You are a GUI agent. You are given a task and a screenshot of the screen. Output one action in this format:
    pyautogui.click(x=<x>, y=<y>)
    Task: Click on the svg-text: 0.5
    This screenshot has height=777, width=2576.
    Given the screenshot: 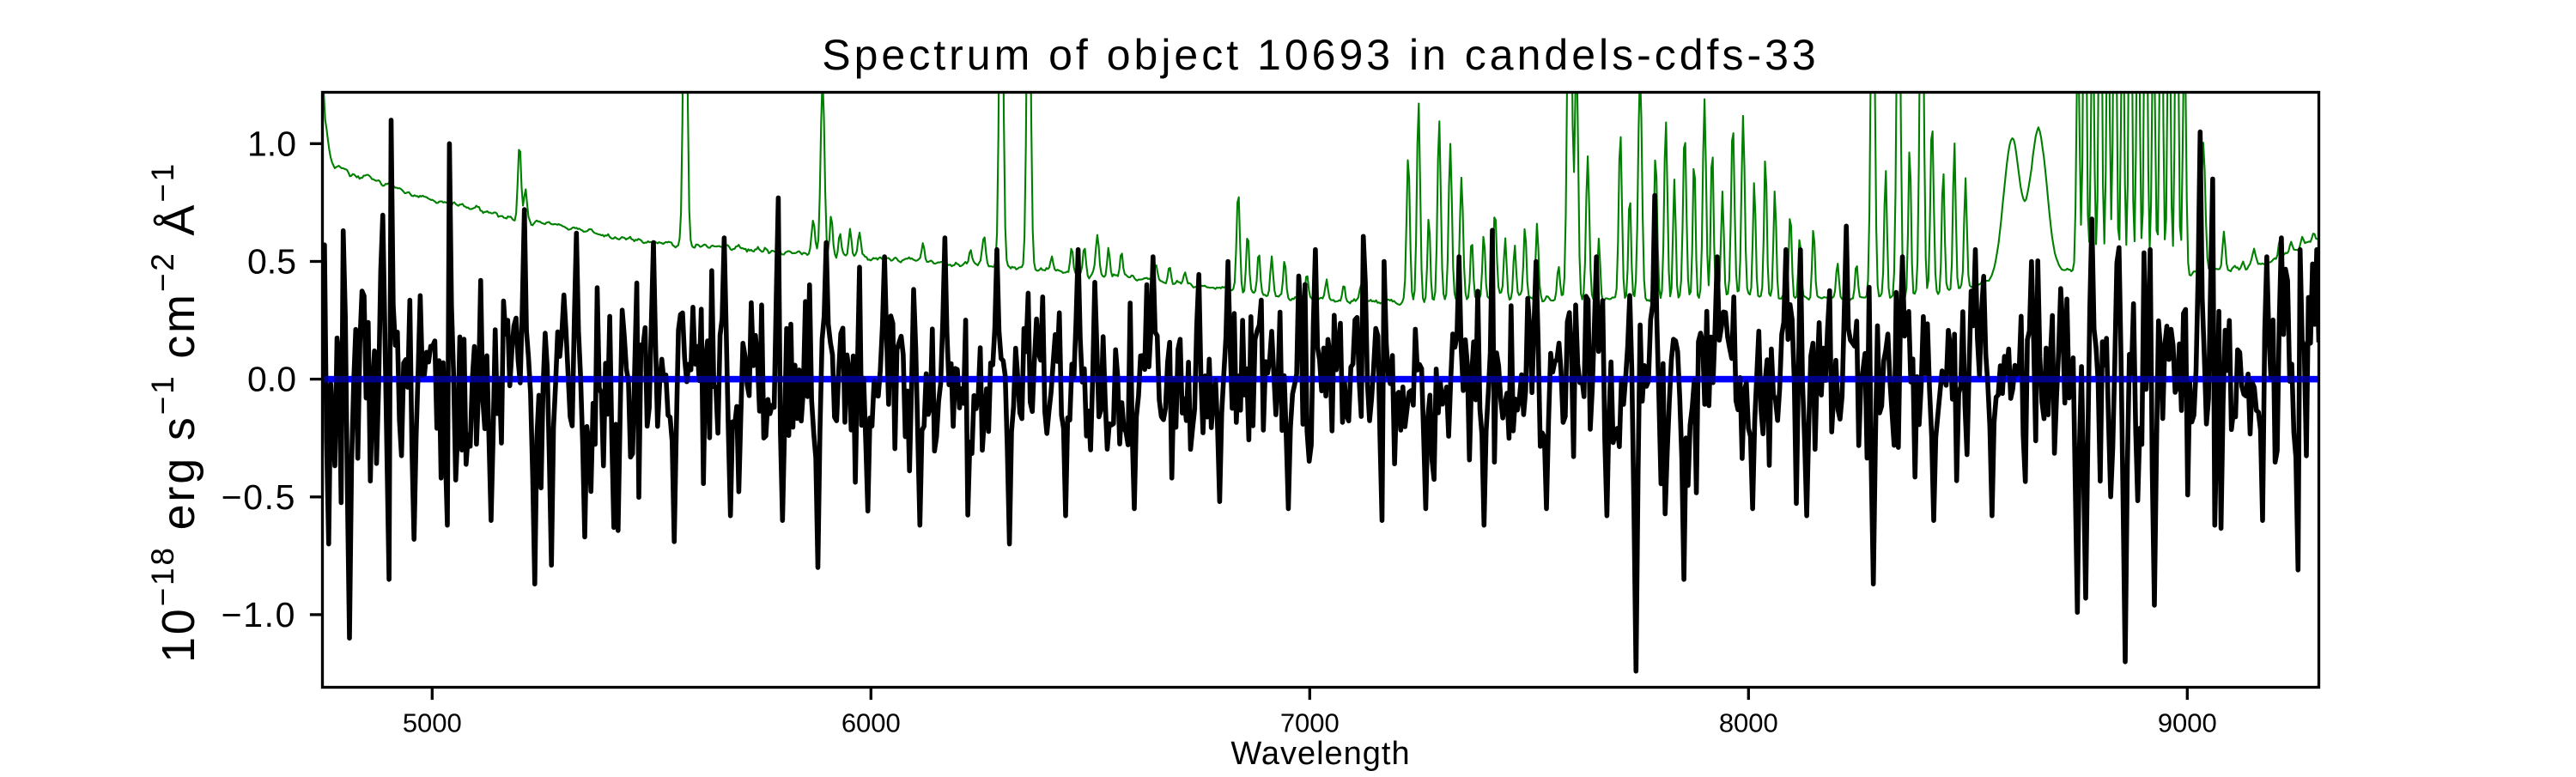 What is the action you would take?
    pyautogui.click(x=271, y=262)
    